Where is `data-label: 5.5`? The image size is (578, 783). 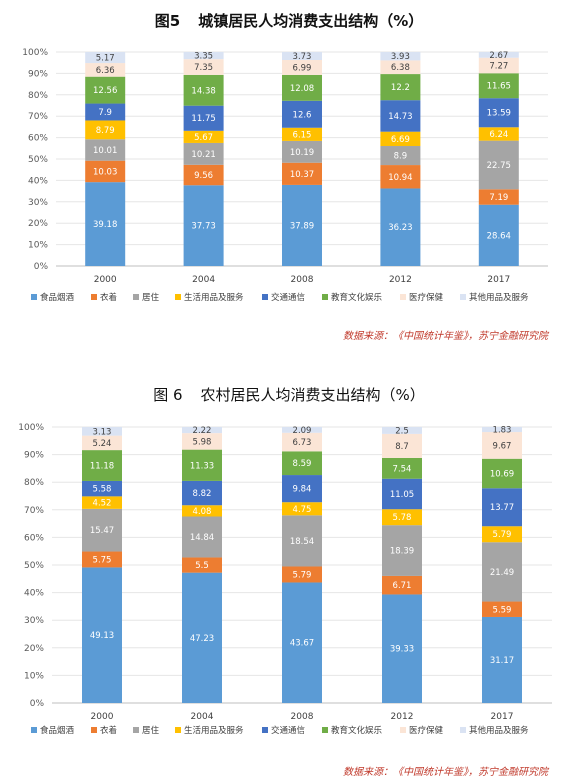
data-label: 5.5 is located at coordinates (202, 566).